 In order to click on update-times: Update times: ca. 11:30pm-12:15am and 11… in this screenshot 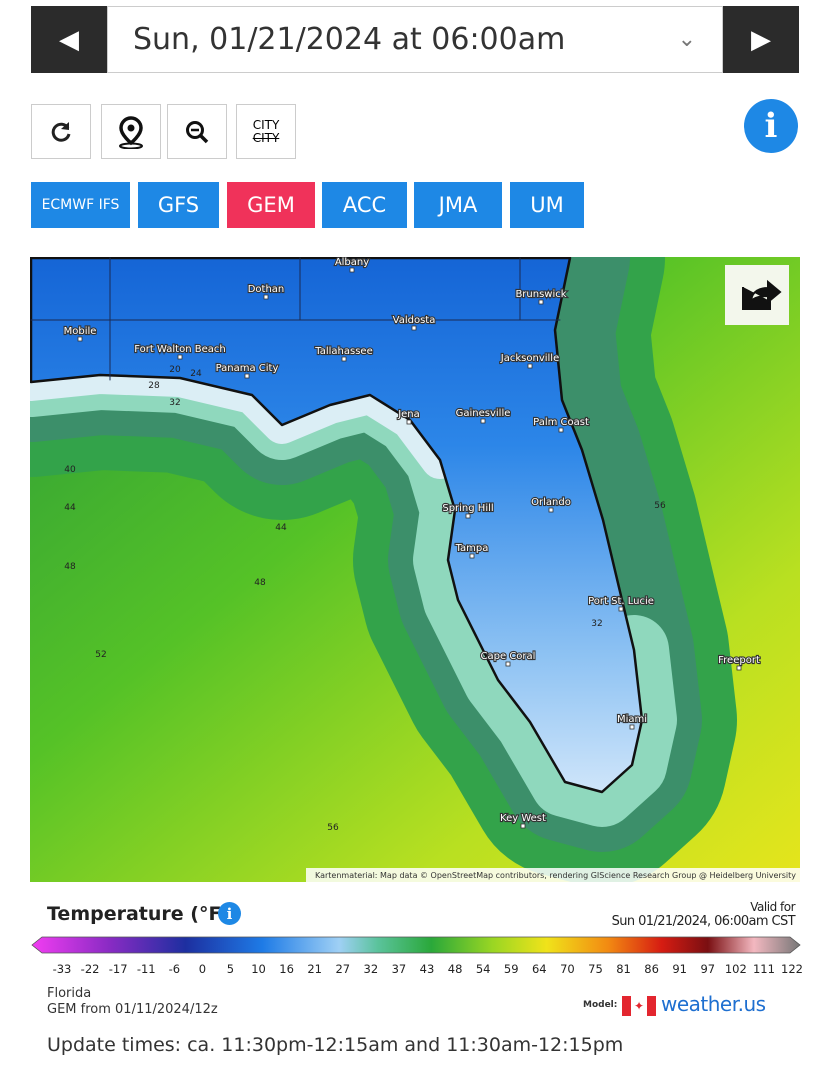, I will do `click(335, 1045)`.